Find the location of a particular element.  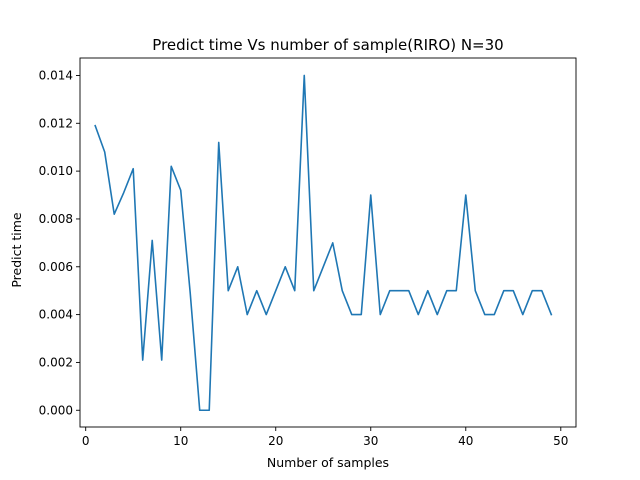

y-tick-label: 0.006 is located at coordinates (56, 267).